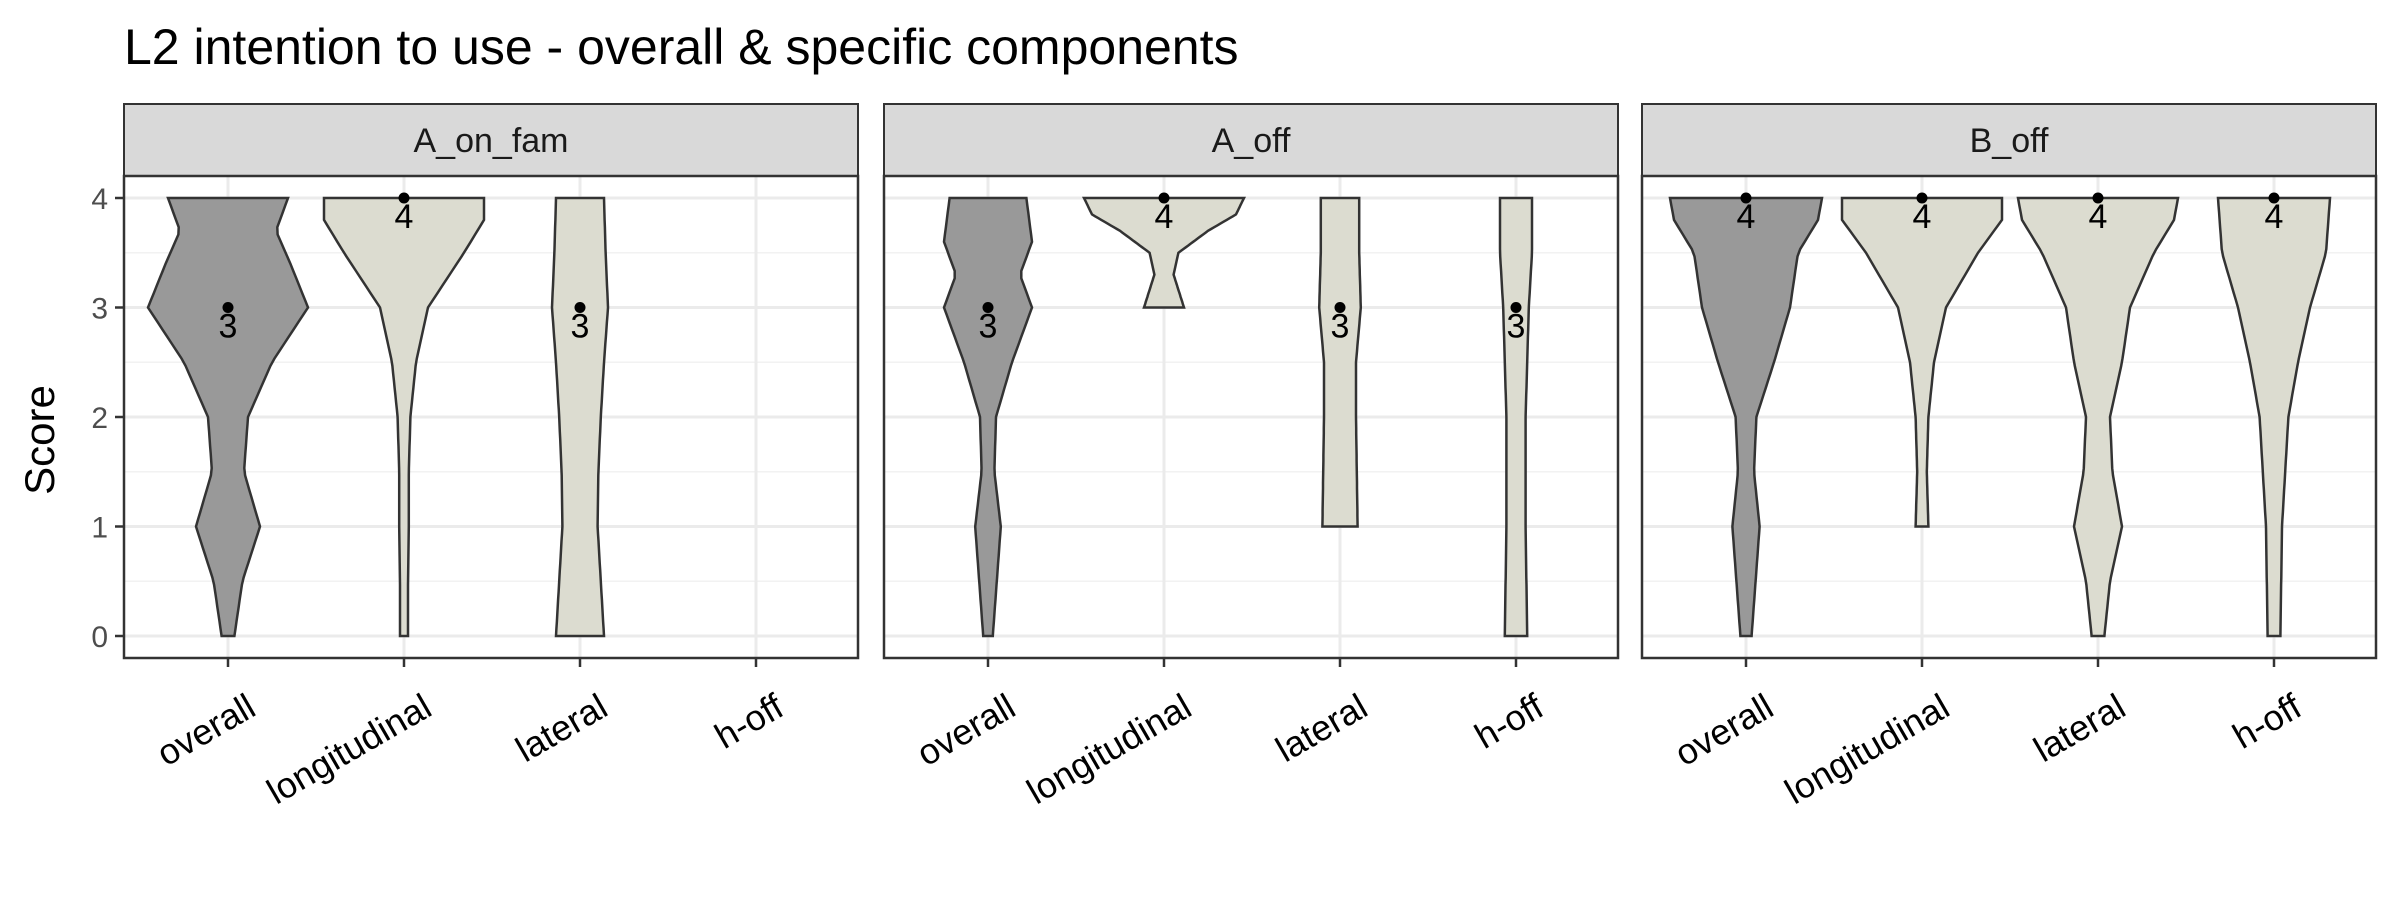 The image size is (2400, 900). I want to click on y-tick-label: 3, so click(99, 309).